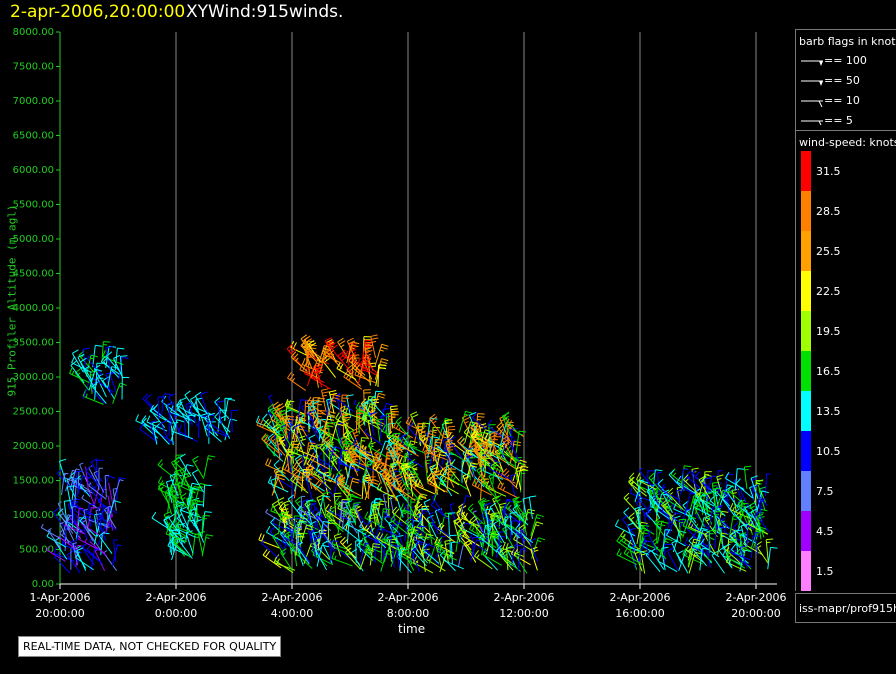  What do you see at coordinates (845, 60) in the screenshot?
I see `barb-flag-label: == 100` at bounding box center [845, 60].